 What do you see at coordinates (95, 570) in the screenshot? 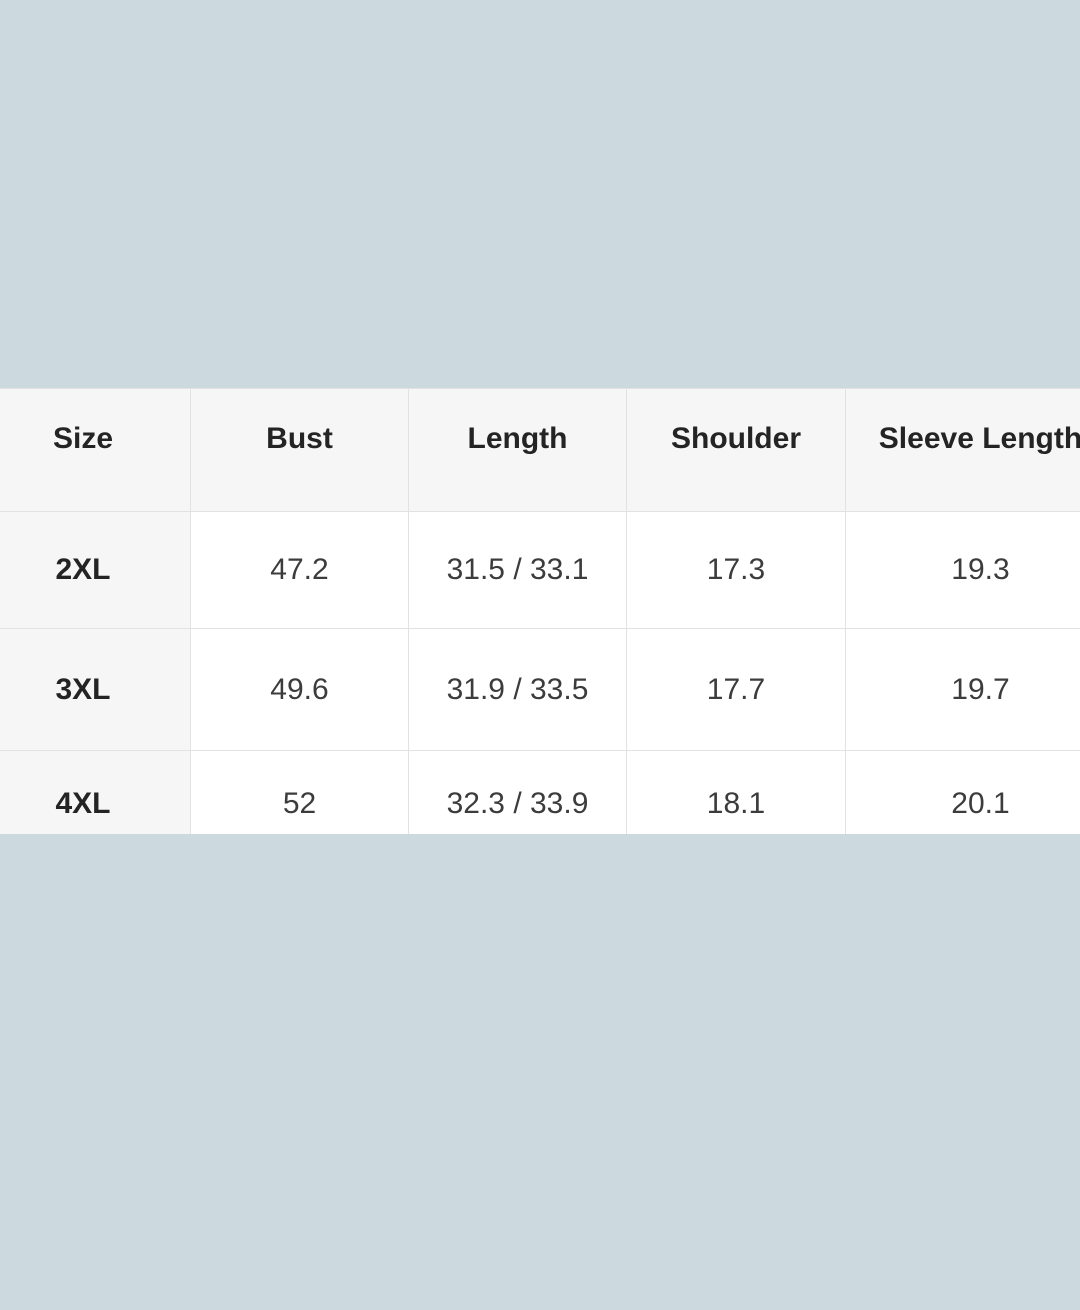
I see `size-cell: 2XL` at bounding box center [95, 570].